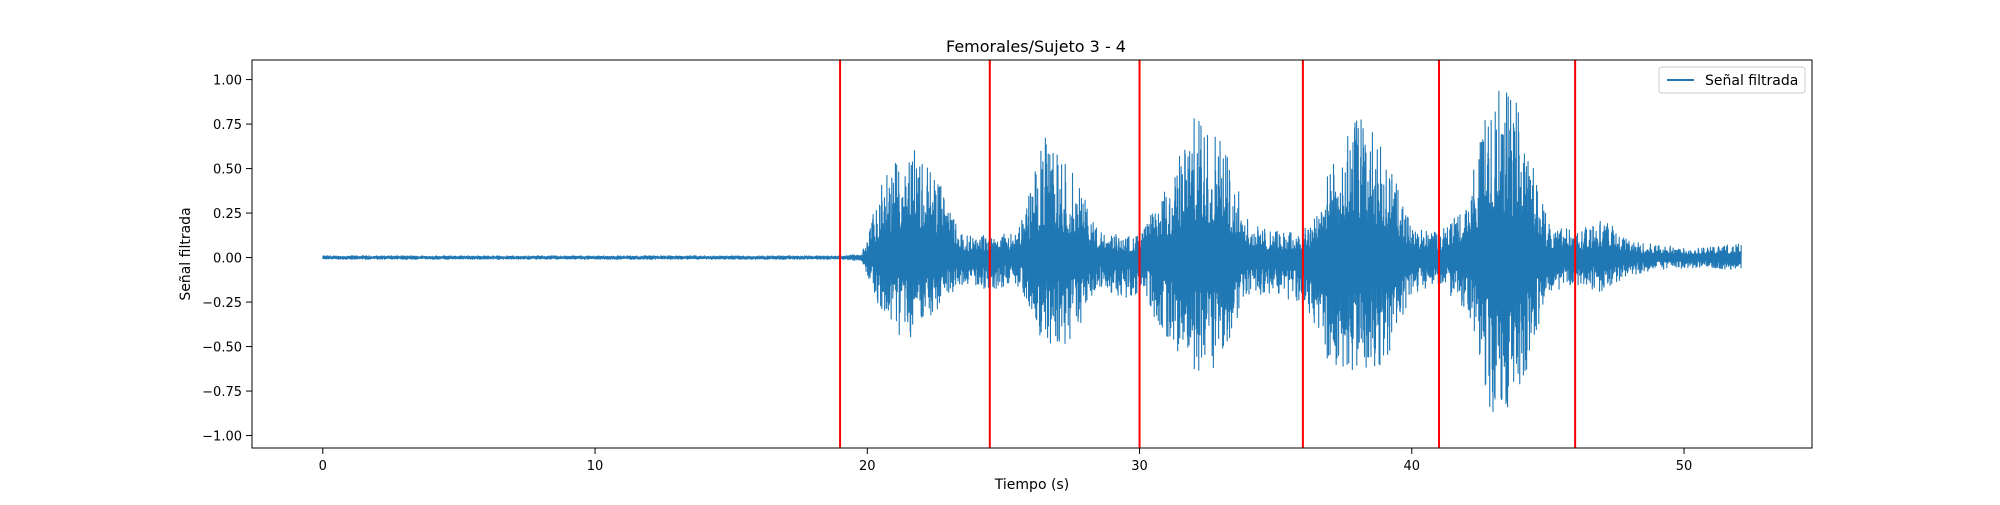 Image resolution: width=2000 pixels, height=505 pixels. I want to click on y-tick-label: 0.00, so click(227, 259).